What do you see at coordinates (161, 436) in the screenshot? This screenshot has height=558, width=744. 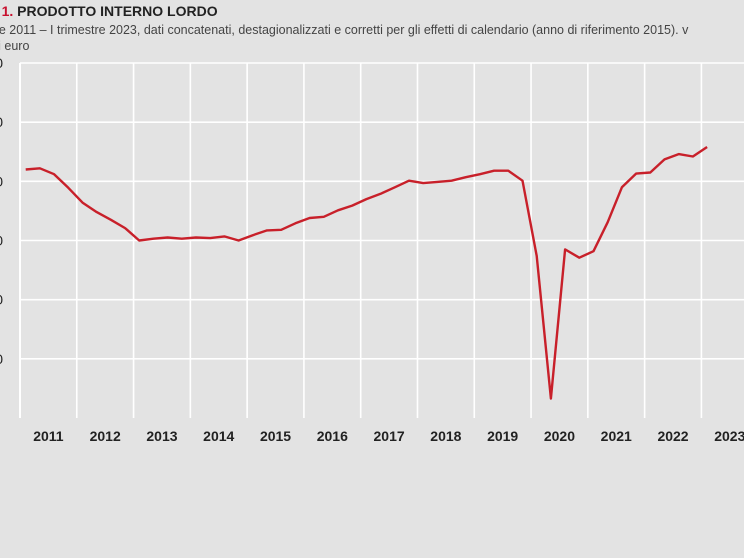 I see `x-tick-label: 2013` at bounding box center [161, 436].